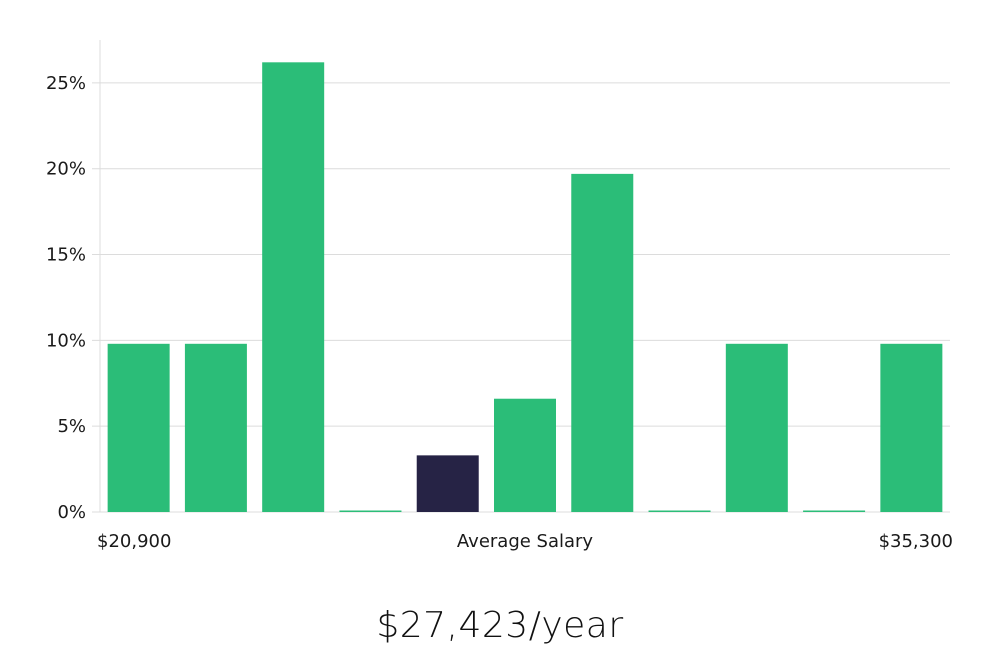 The width and height of the screenshot is (1000, 660). What do you see at coordinates (525, 541) in the screenshot?
I see `x-axis-title: Average Salary` at bounding box center [525, 541].